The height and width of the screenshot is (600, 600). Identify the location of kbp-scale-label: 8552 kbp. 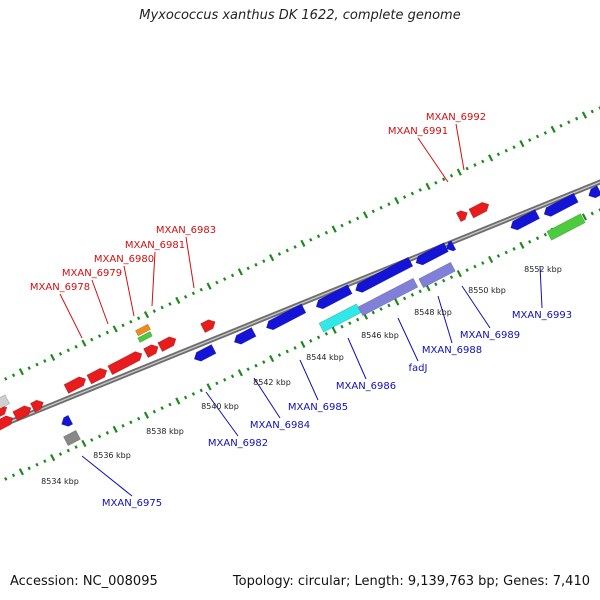
(543, 269).